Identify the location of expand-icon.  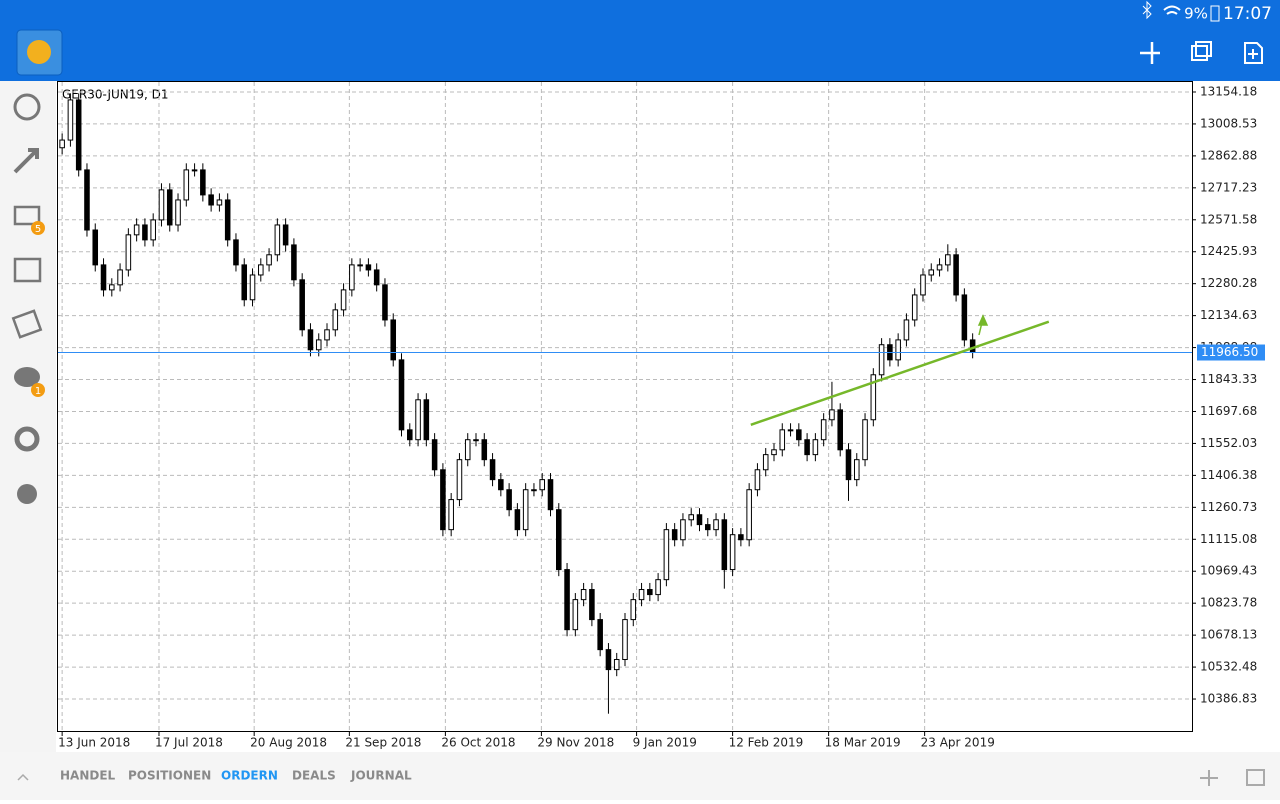
(23, 777).